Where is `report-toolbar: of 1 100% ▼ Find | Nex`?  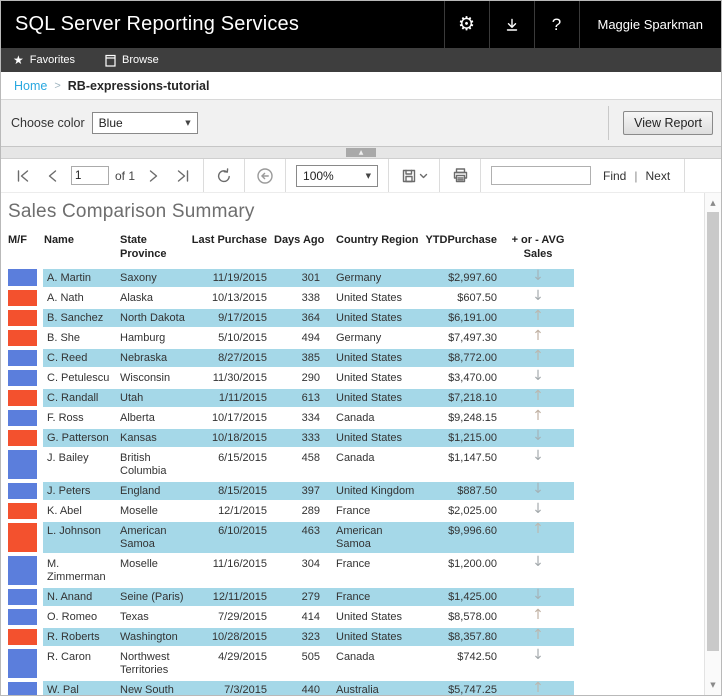 report-toolbar: of 1 100% ▼ Find | Nex is located at coordinates (361, 176).